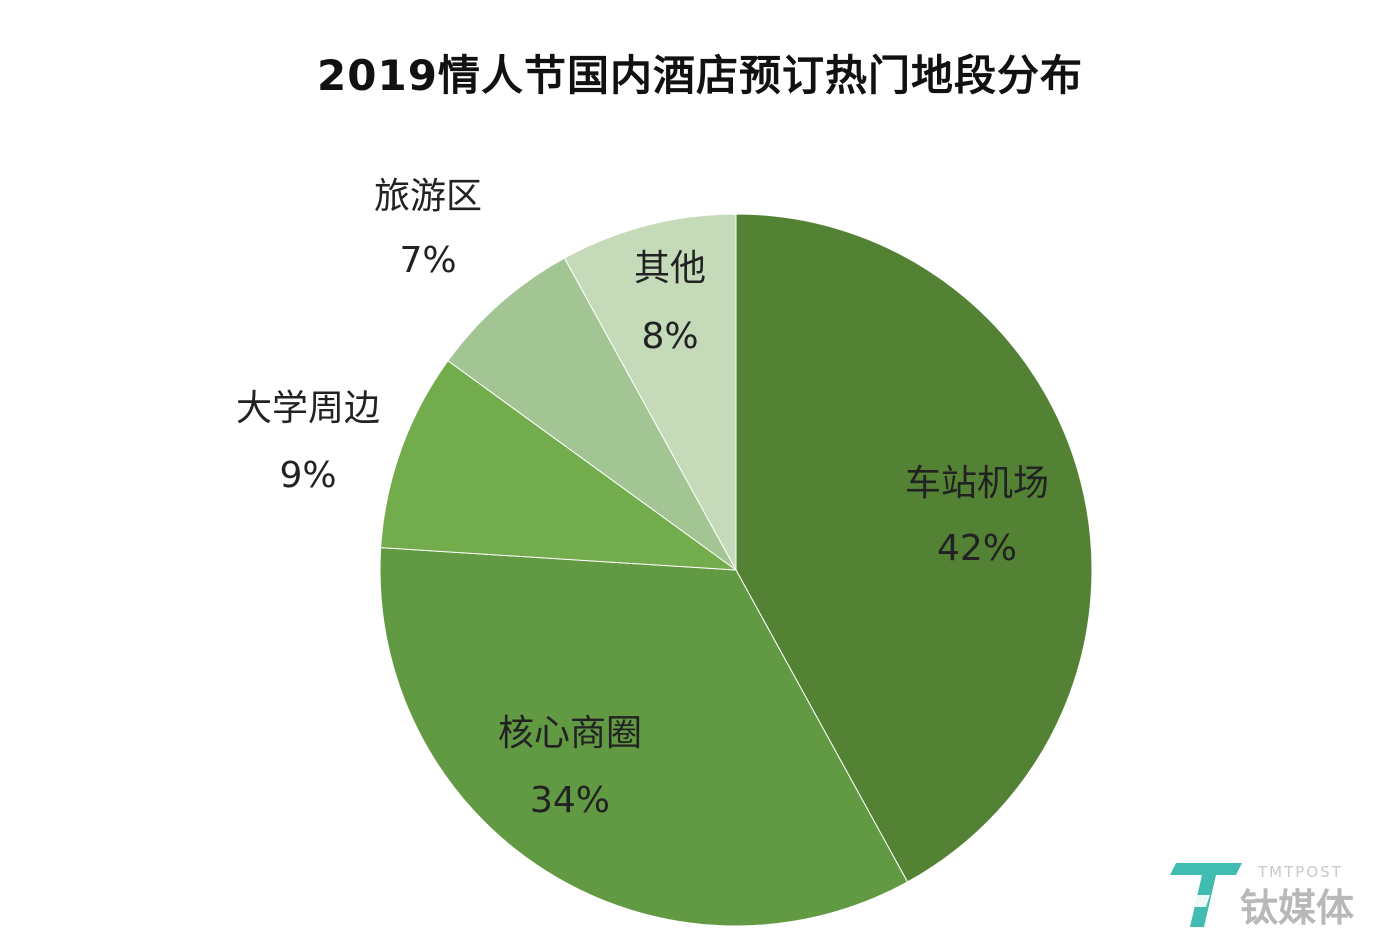 The height and width of the screenshot is (949, 1400). I want to click on slice-percent-5: 8%, so click(669, 336).